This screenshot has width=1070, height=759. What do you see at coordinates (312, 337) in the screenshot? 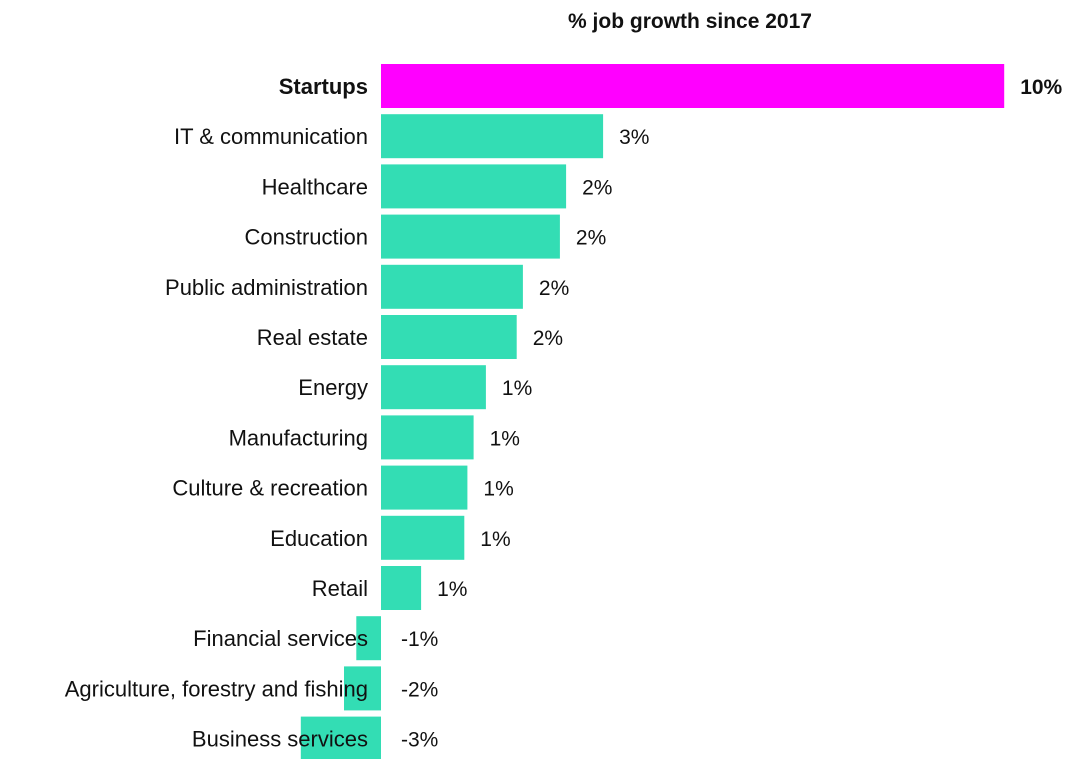
I see `category-label-real-estate: Real estate` at bounding box center [312, 337].